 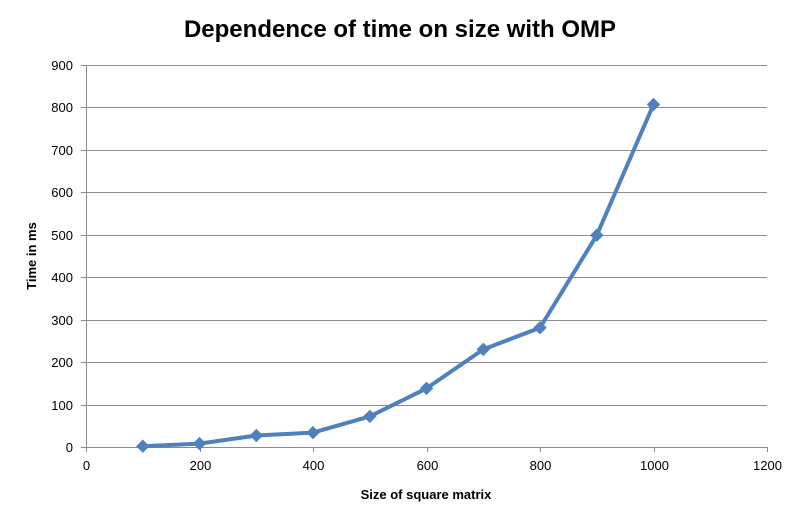 I want to click on y-tick-label: 900, so click(x=62, y=65).